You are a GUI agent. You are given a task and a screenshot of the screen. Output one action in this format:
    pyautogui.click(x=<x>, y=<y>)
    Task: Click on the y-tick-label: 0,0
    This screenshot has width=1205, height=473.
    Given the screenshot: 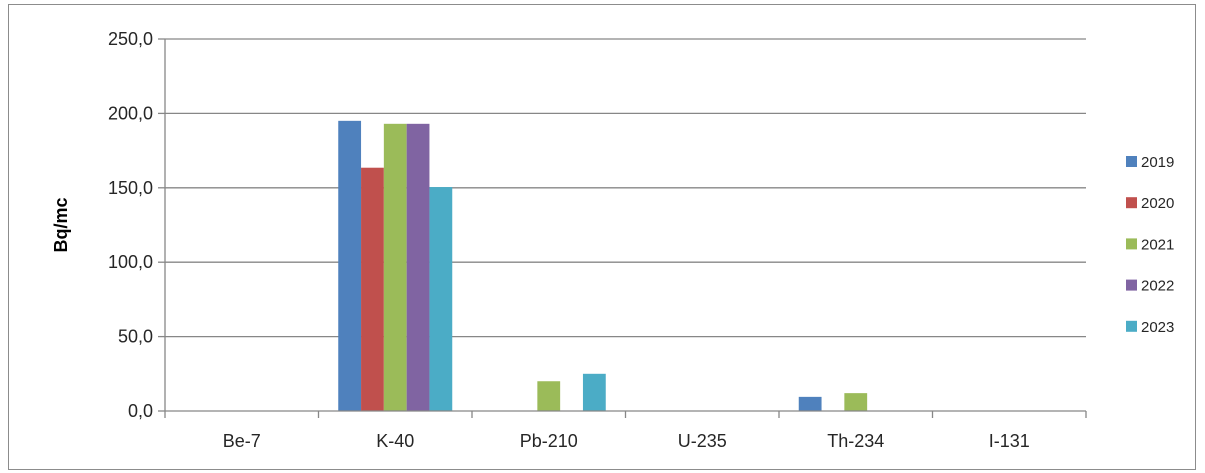 What is the action you would take?
    pyautogui.click(x=140, y=411)
    